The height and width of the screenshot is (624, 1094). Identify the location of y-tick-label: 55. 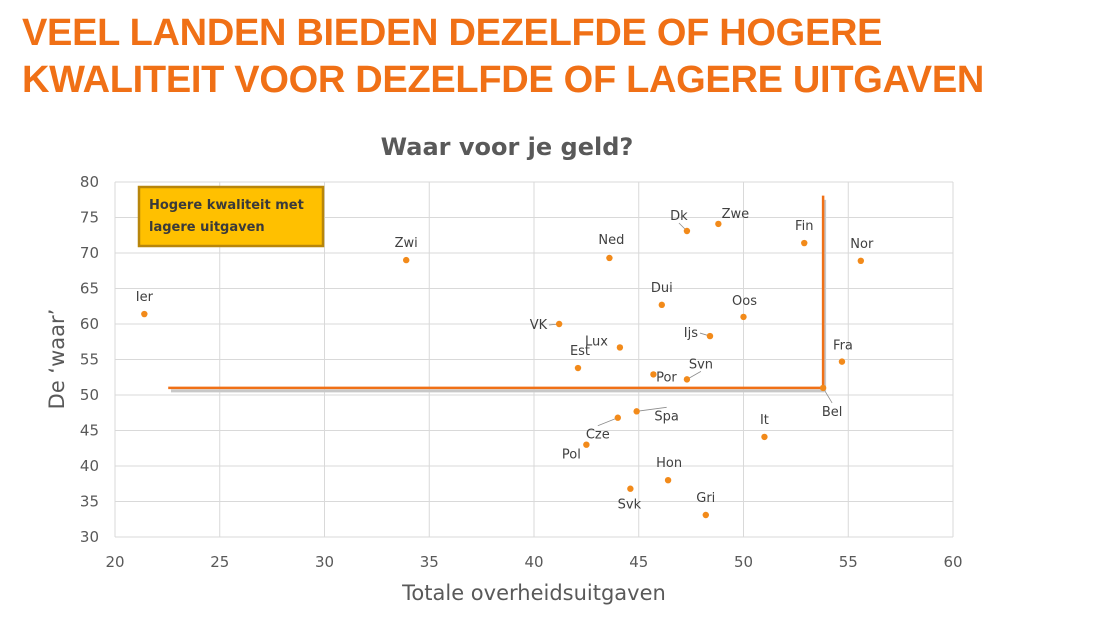
(89, 360).